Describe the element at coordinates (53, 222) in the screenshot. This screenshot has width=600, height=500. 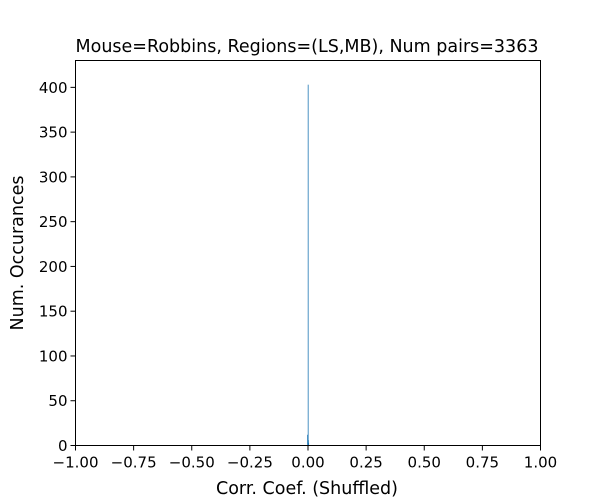
I see `y-tick-label: 250` at that location.